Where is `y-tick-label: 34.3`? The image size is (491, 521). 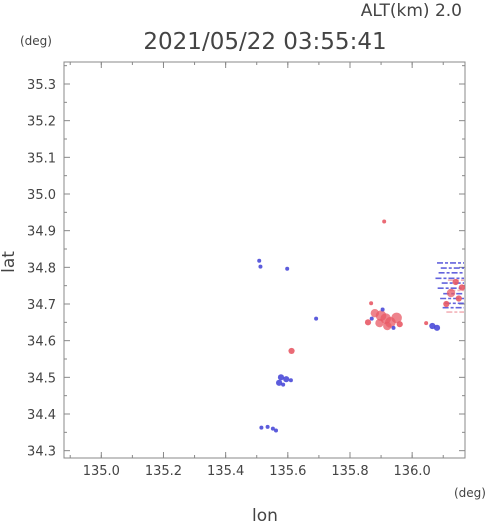
y-tick-label: 34.3 is located at coordinates (41, 452).